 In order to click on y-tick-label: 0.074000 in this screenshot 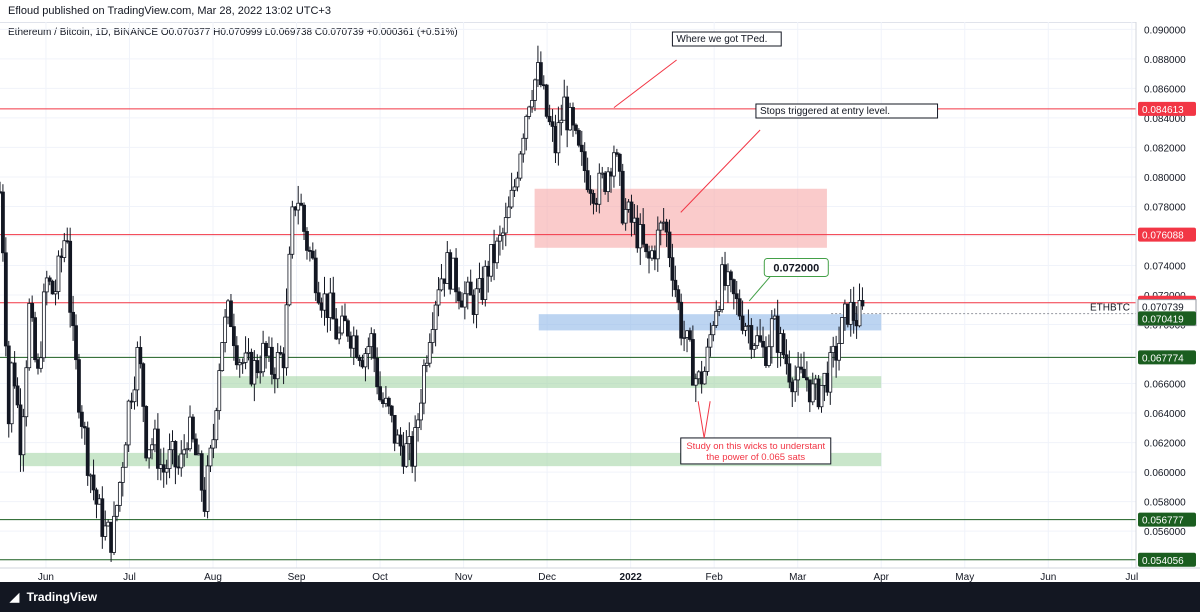, I will do `click(1165, 266)`.